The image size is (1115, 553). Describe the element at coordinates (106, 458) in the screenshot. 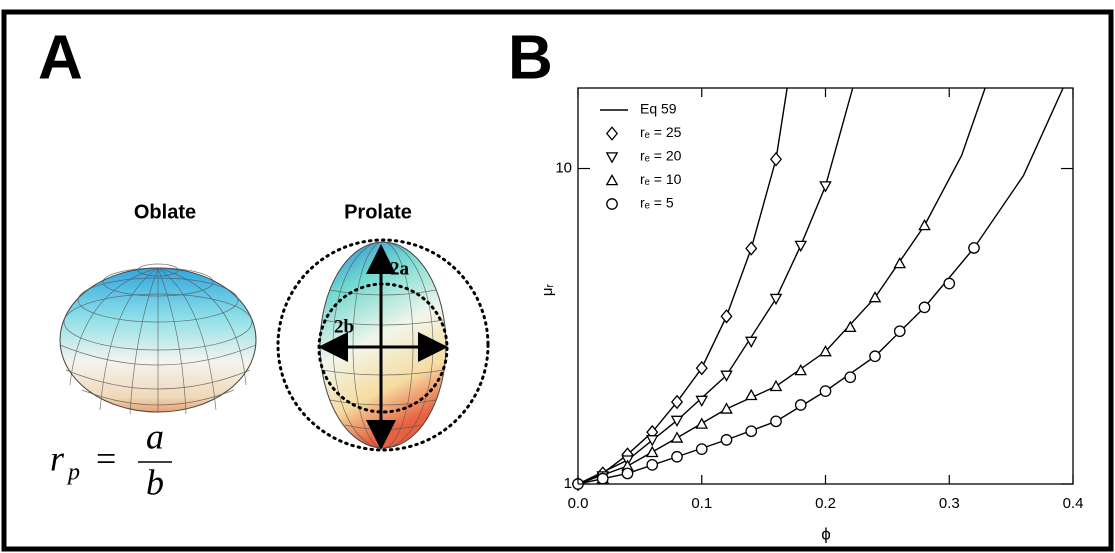

I see `formula-equals: =` at that location.